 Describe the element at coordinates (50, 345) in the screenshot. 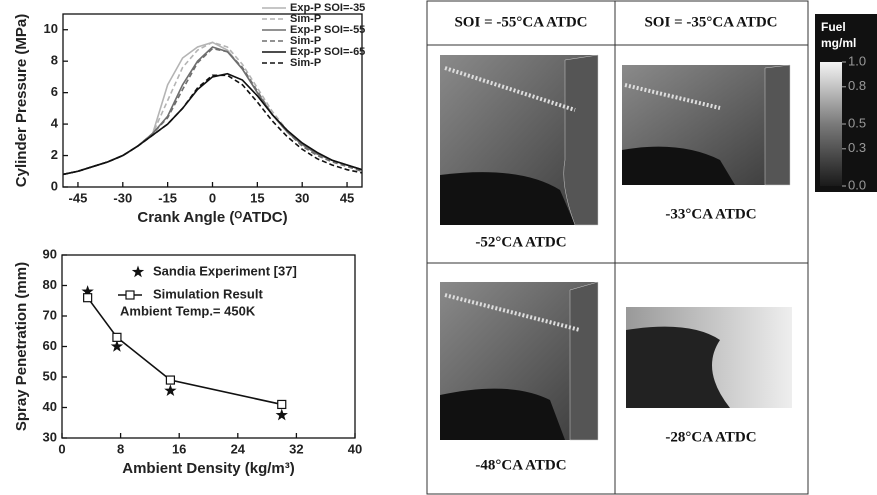

I see `y-tick-label: 60` at that location.